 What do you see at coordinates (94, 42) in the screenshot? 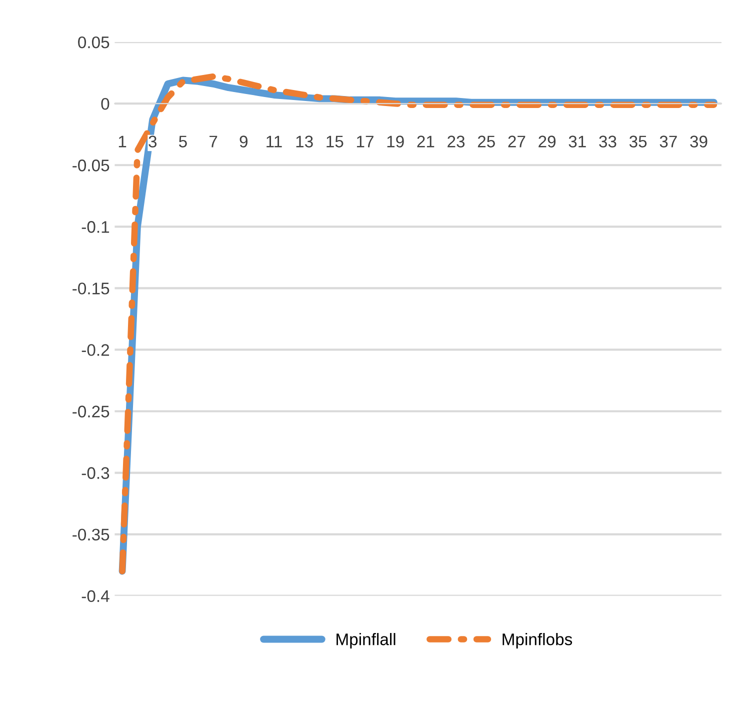
I see `y-tick-label: 0.05` at bounding box center [94, 42].